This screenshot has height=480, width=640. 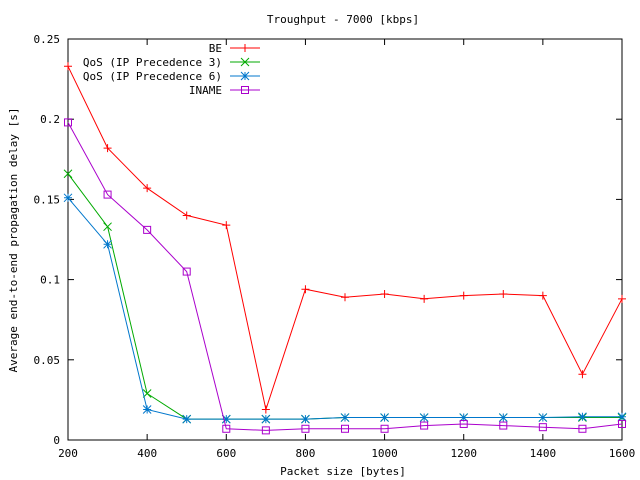 I want to click on x-tick-label: 200, so click(x=68, y=453).